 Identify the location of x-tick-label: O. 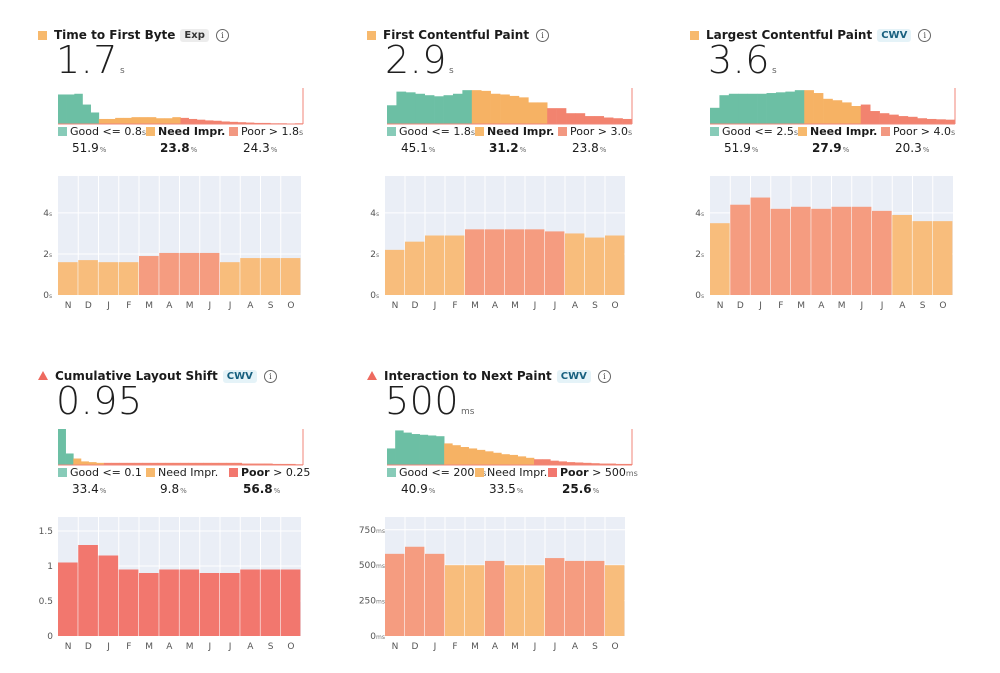
(290, 306).